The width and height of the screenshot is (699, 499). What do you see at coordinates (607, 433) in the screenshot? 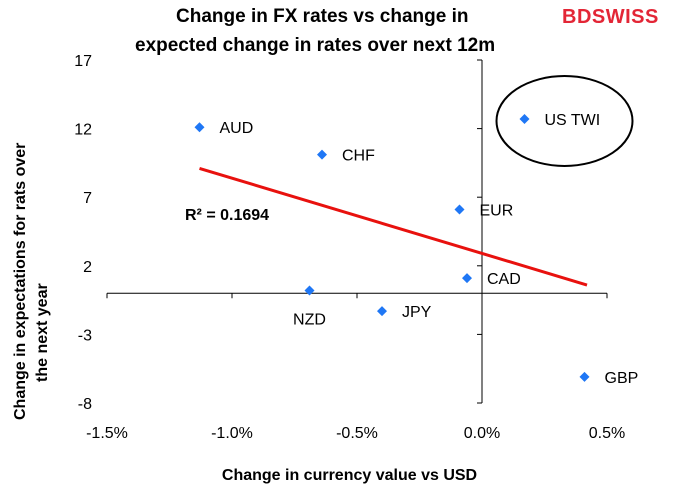
I see `x-tick-label: 0.5%` at bounding box center [607, 433].